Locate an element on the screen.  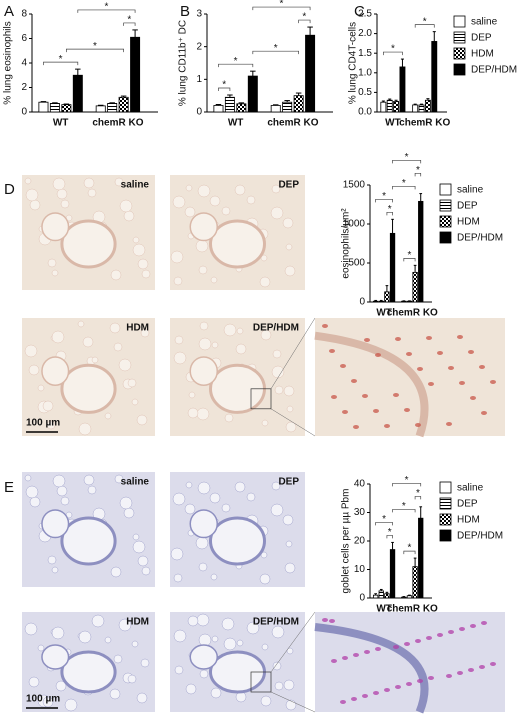
panel-label: B is located at coordinates (185, 11).